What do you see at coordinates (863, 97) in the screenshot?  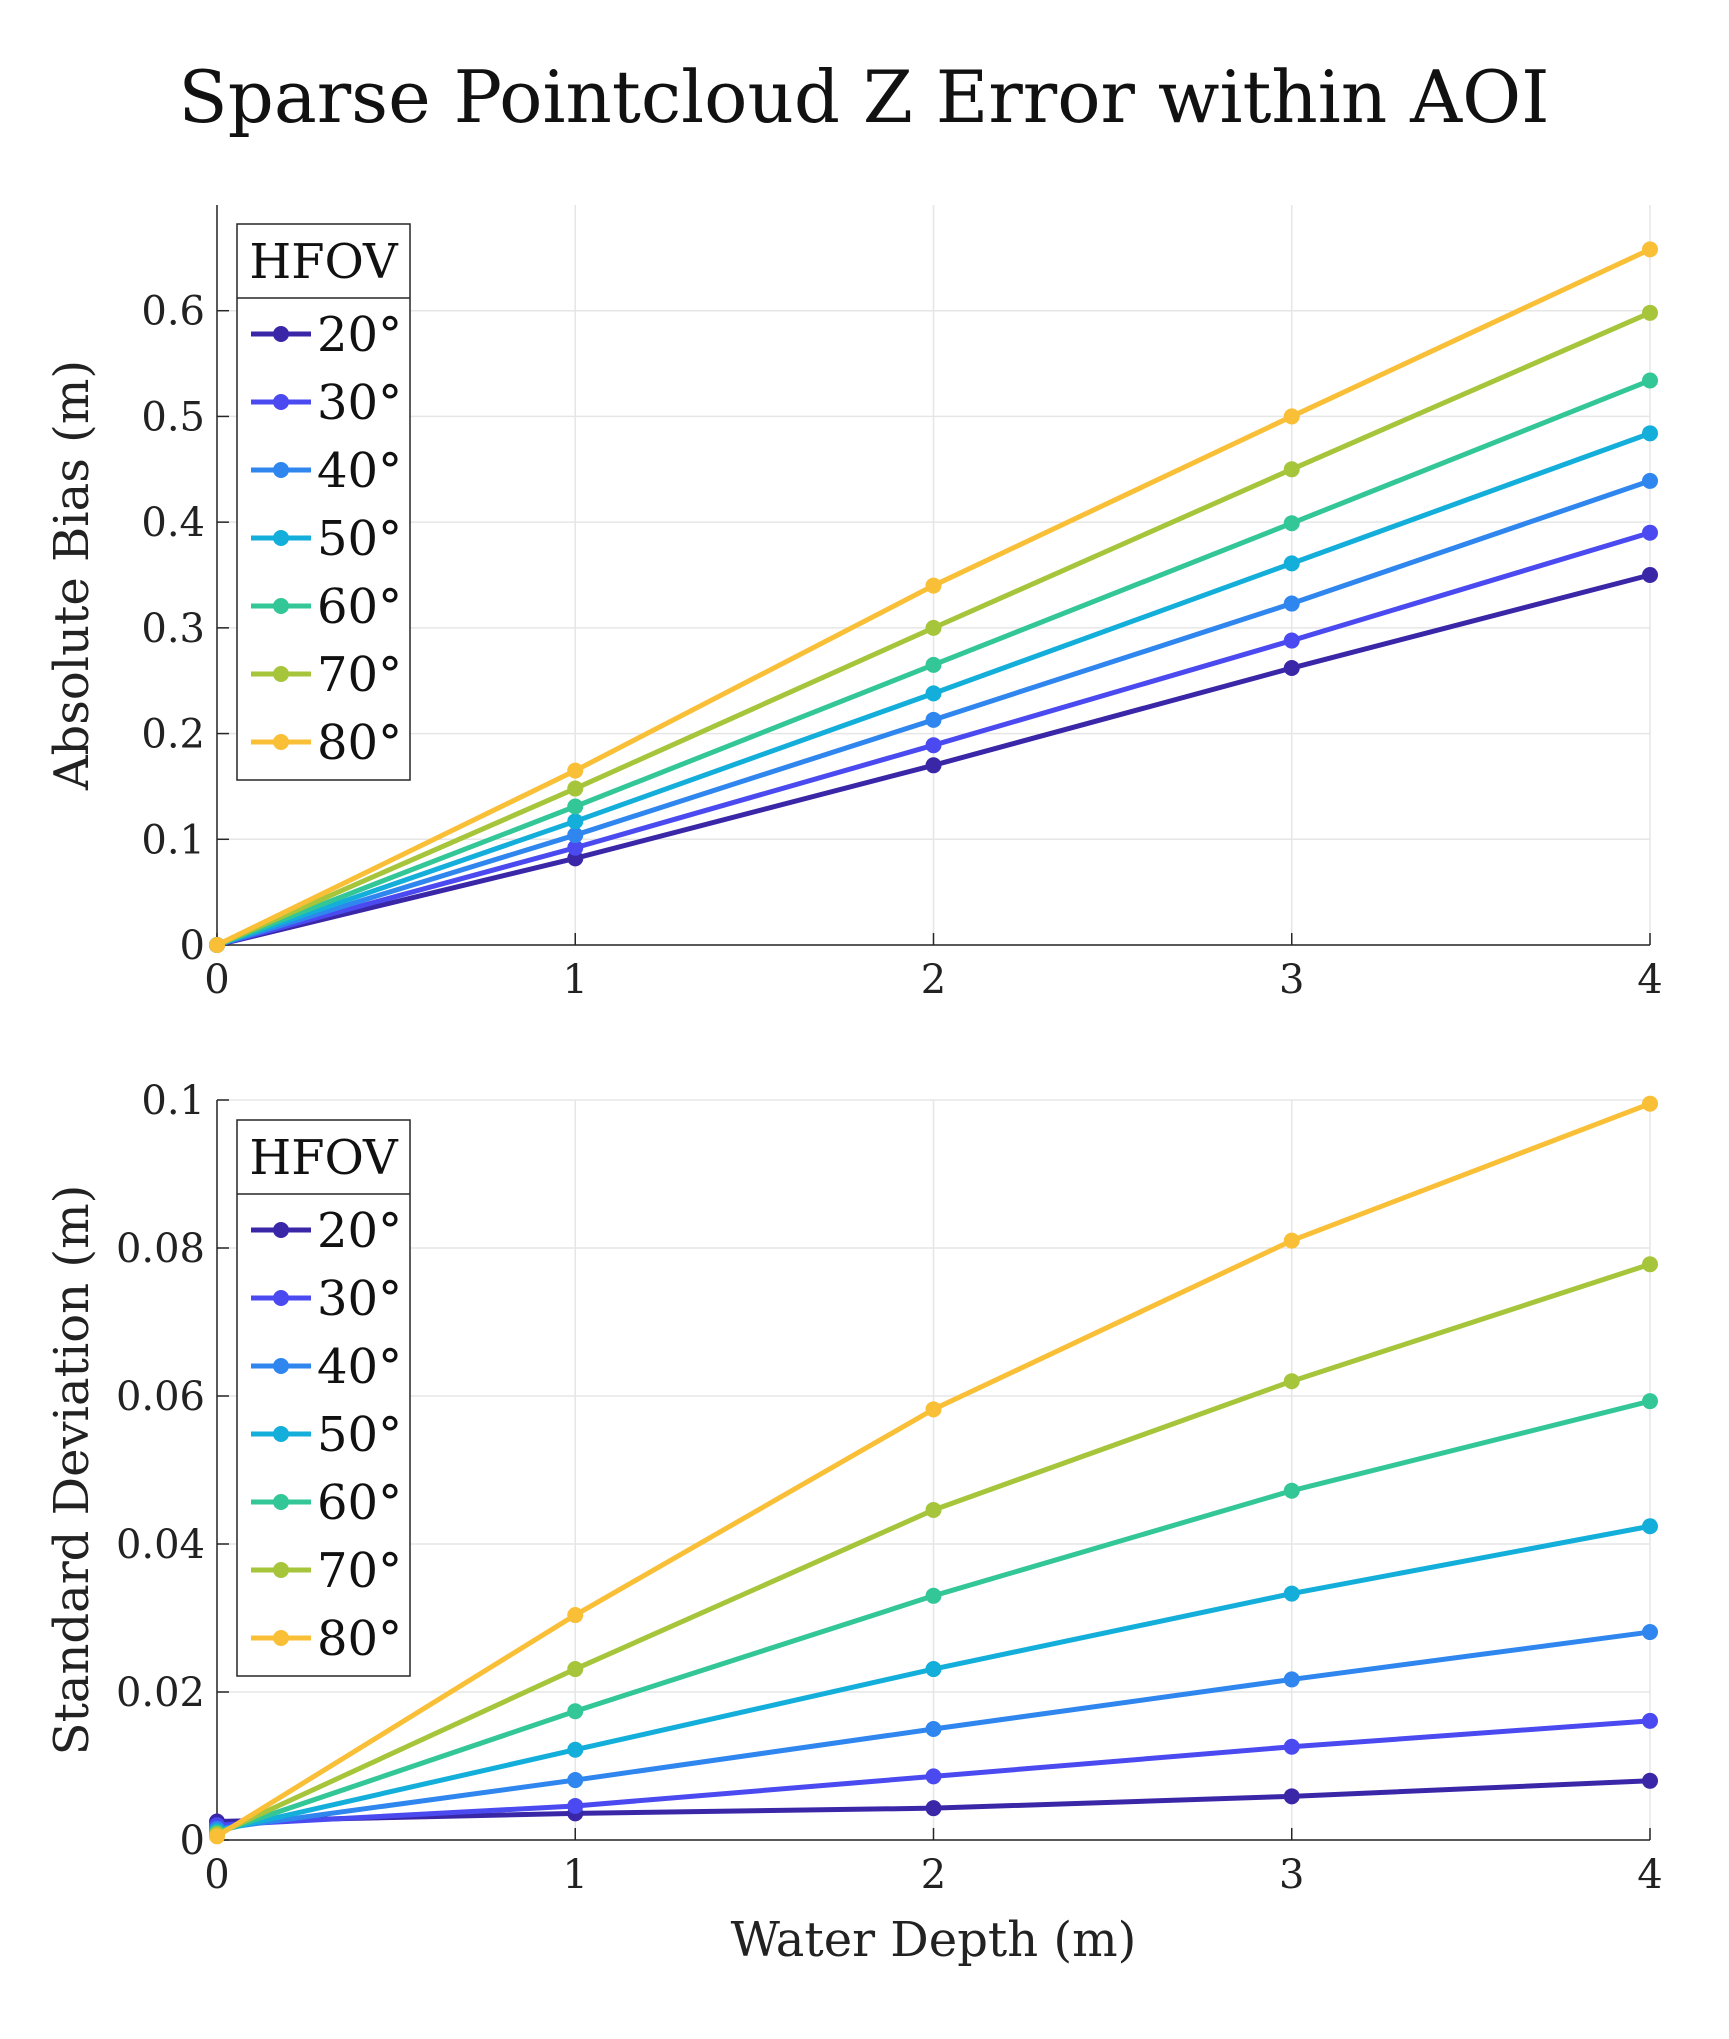 I see `figure-title: Sparse Pointcloud Z Error within AOI` at bounding box center [863, 97].